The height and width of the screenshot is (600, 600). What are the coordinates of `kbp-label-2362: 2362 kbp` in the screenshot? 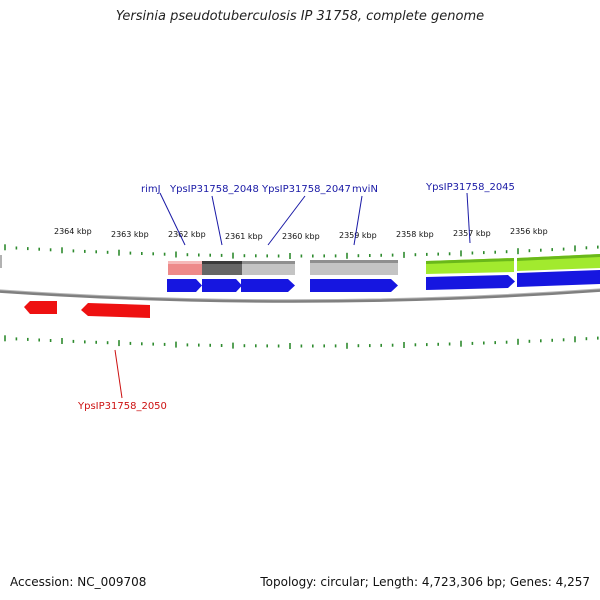 It's located at (187, 234).